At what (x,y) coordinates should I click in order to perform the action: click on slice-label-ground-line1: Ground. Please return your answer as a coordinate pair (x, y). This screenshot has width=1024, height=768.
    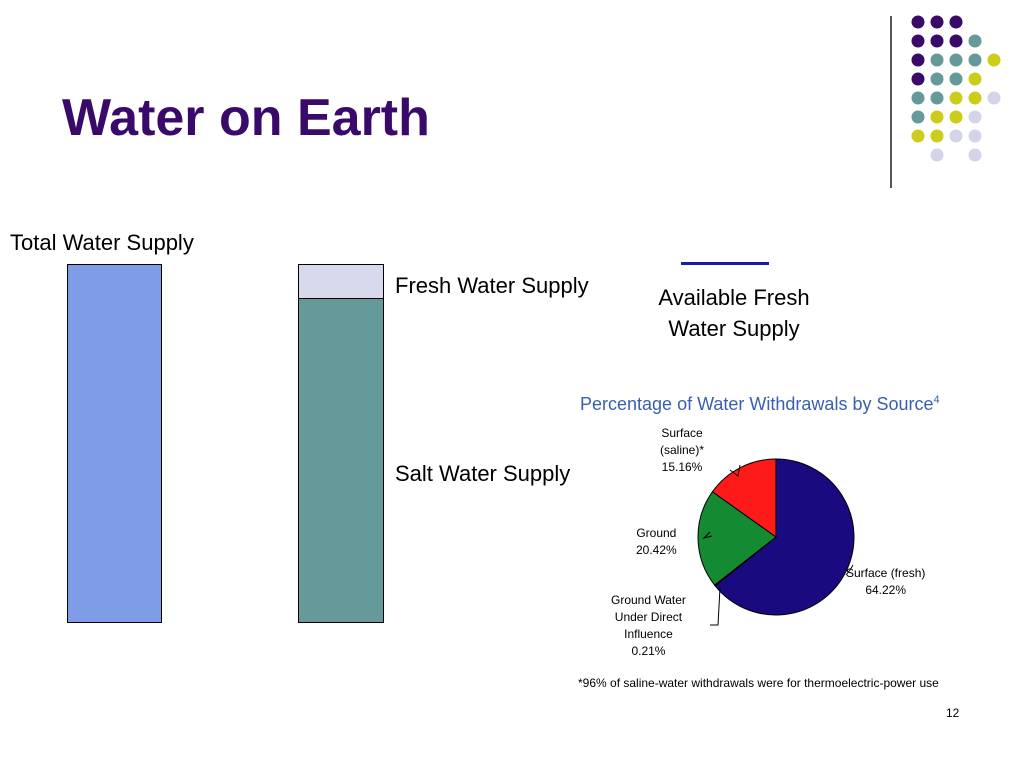
    Looking at the image, I should click on (656, 533).